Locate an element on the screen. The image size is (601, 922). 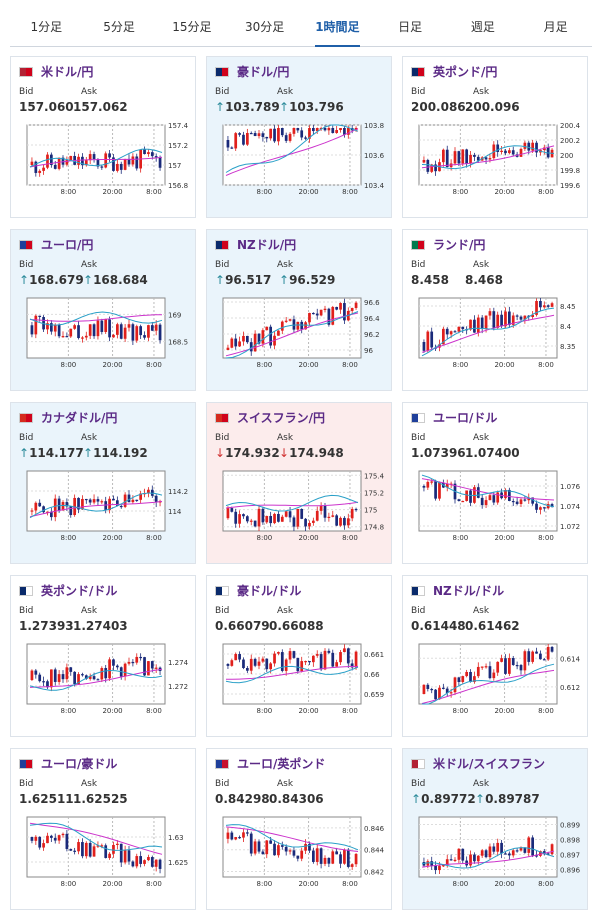
price-chart: 157.4 157.2 157 156.8 8:00 20:00 8:00 is located at coordinates (105, 167).